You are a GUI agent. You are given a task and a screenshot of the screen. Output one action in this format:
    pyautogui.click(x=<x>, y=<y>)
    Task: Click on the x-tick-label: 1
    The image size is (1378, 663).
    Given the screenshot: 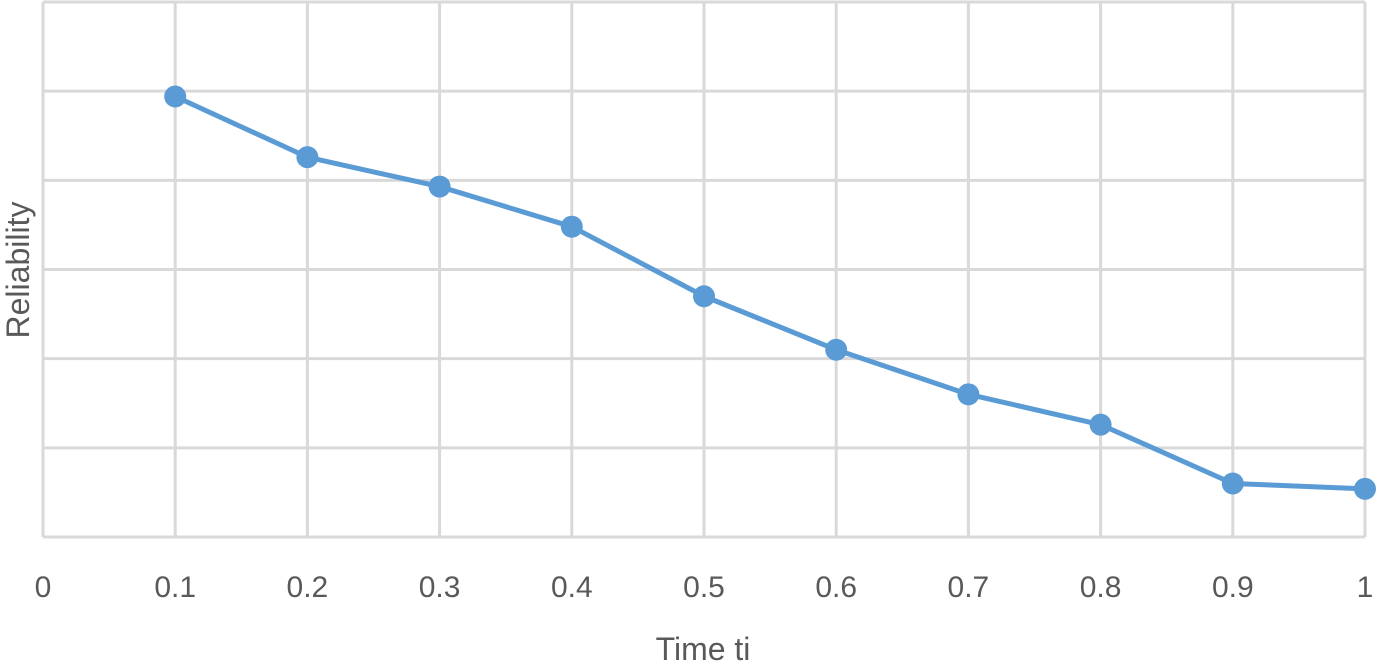 What is the action you would take?
    pyautogui.click(x=1365, y=587)
    